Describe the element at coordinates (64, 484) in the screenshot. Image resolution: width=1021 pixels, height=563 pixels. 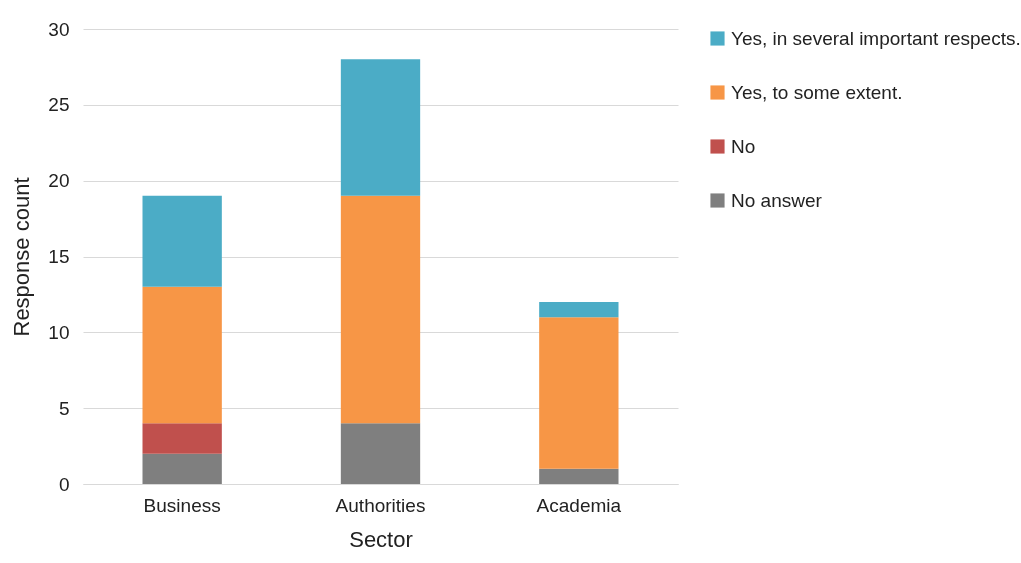
I see `y-tick-label: 0` at that location.